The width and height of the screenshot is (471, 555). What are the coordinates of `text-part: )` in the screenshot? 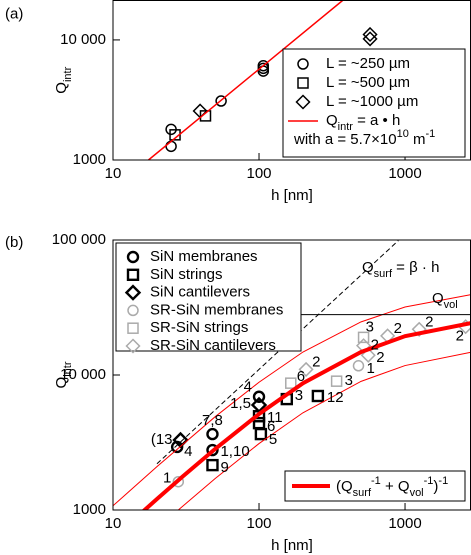 It's located at (435, 486).